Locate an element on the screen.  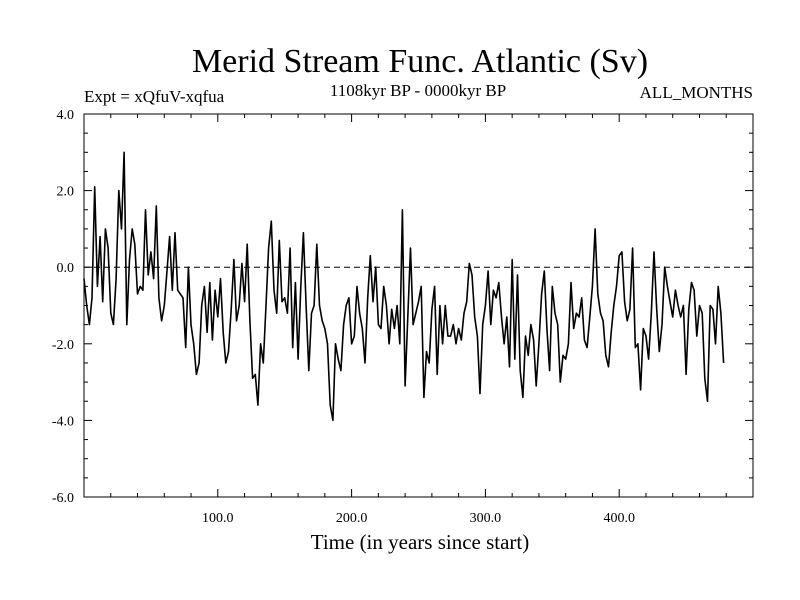
x-tick-label: 100.0 is located at coordinates (218, 518).